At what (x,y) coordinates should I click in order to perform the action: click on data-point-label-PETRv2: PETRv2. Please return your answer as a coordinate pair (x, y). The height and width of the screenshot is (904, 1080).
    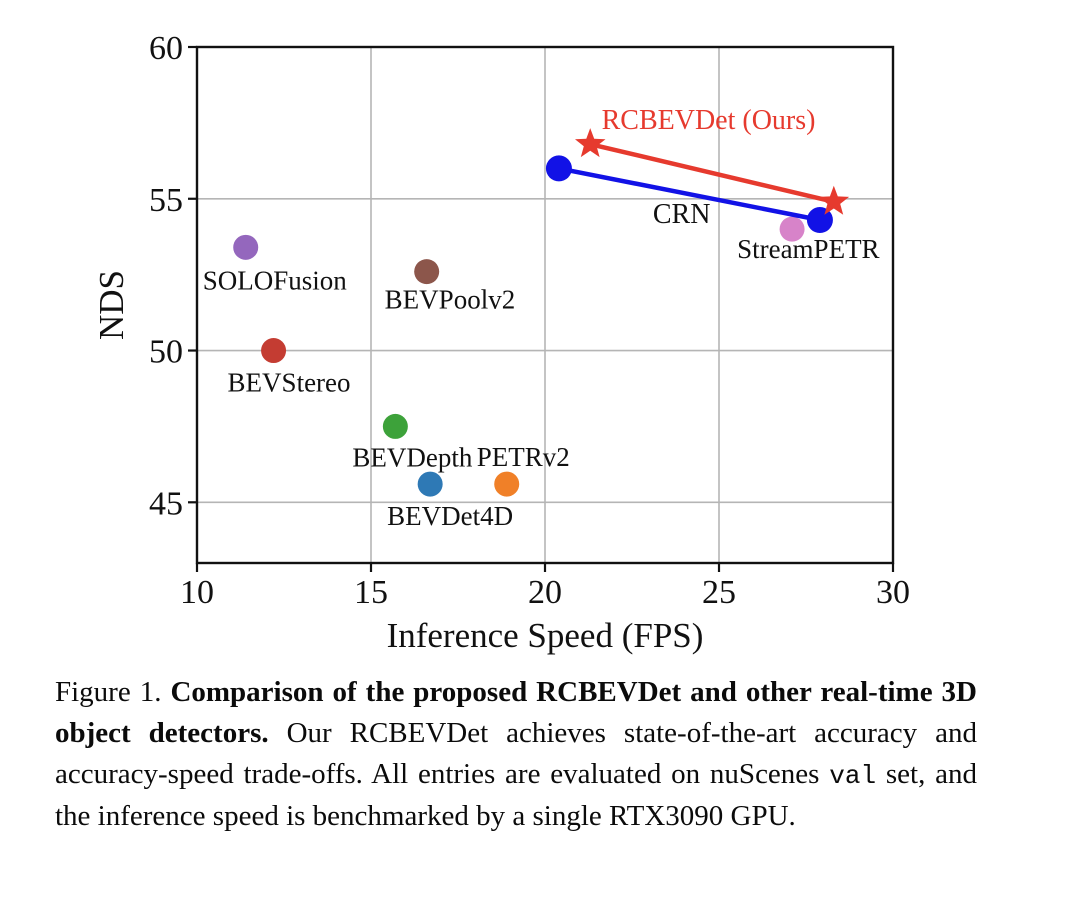
    Looking at the image, I should click on (523, 457).